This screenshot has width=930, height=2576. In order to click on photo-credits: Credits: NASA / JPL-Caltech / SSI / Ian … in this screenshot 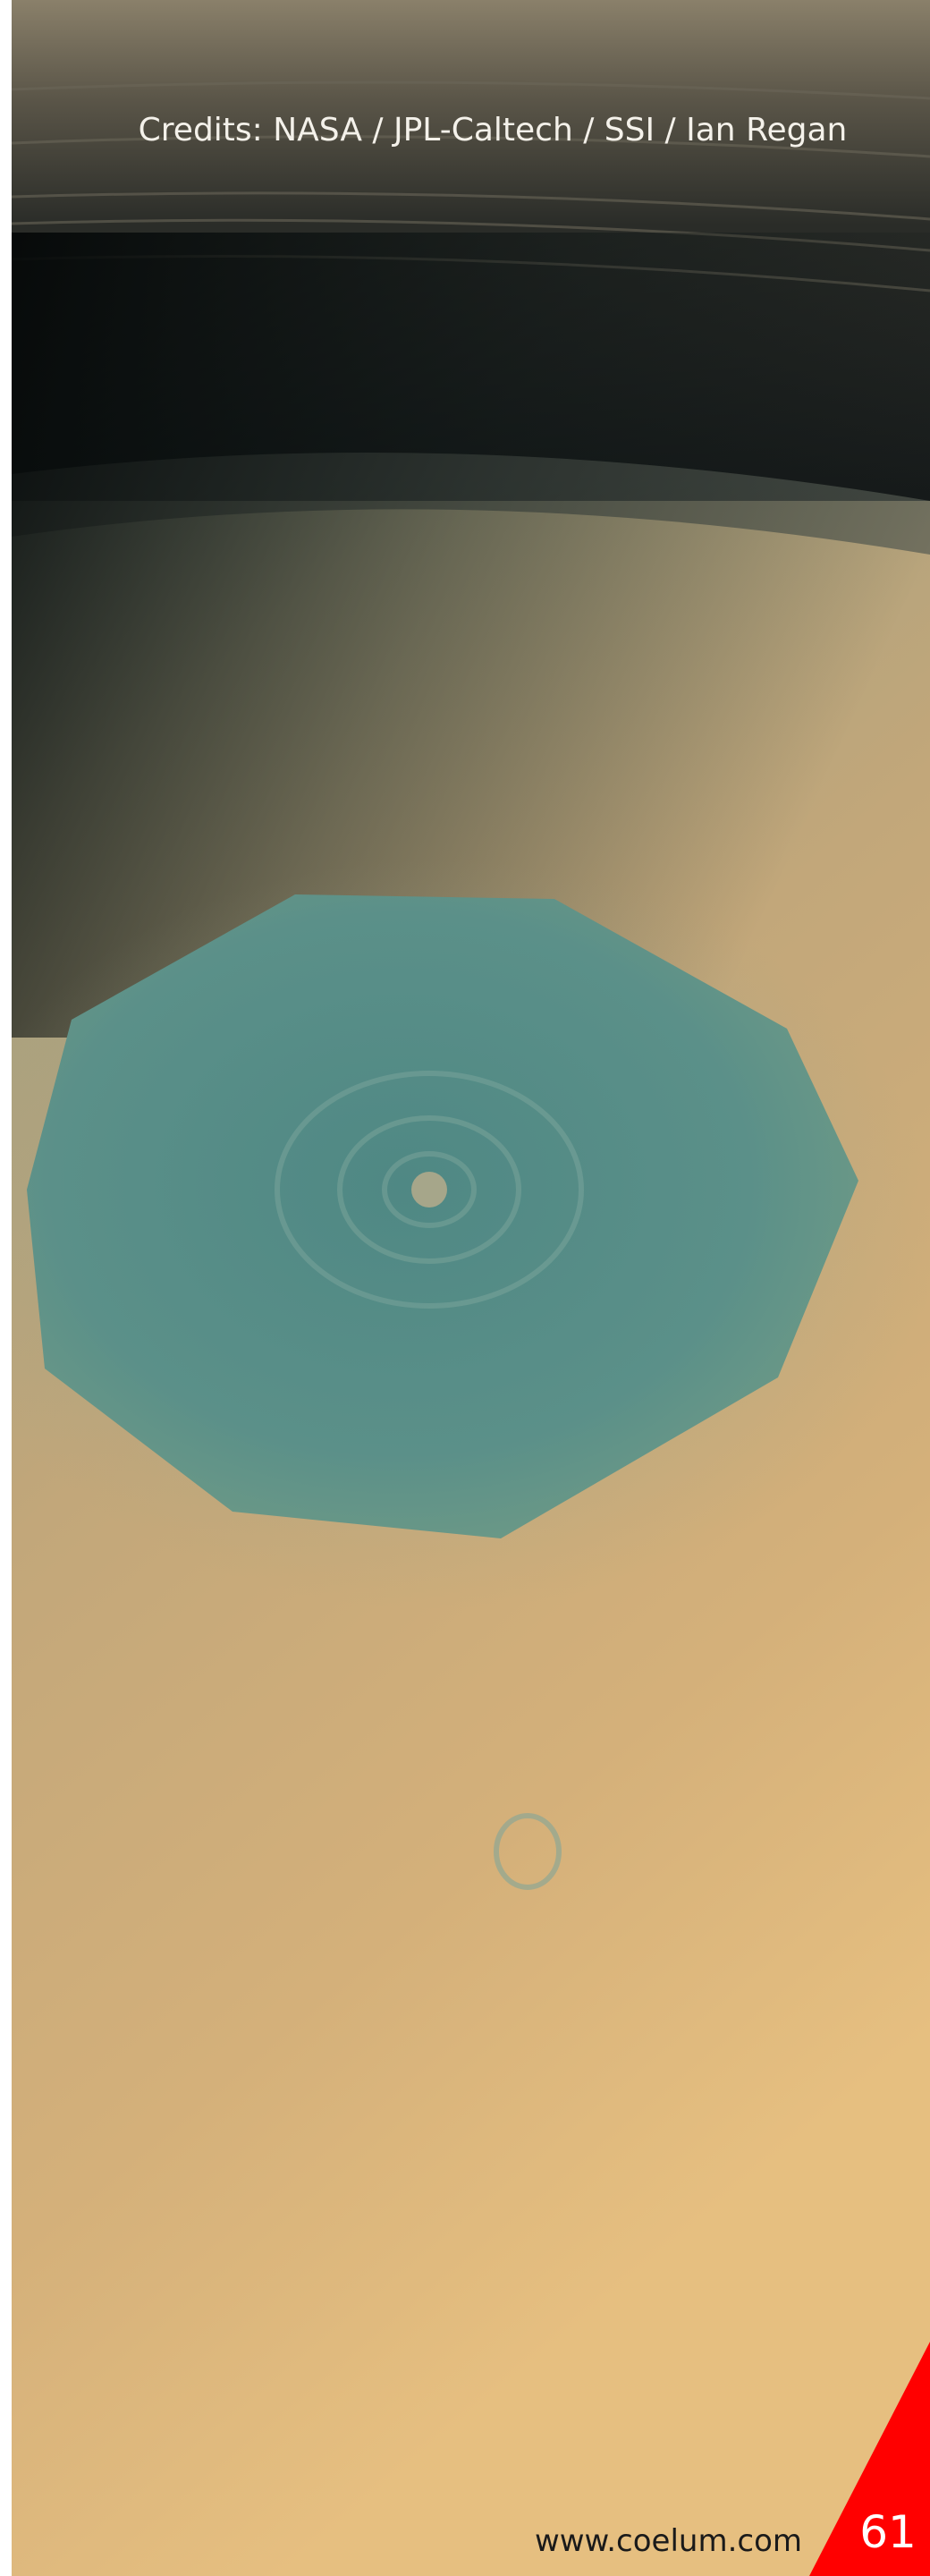, I will do `click(493, 130)`.